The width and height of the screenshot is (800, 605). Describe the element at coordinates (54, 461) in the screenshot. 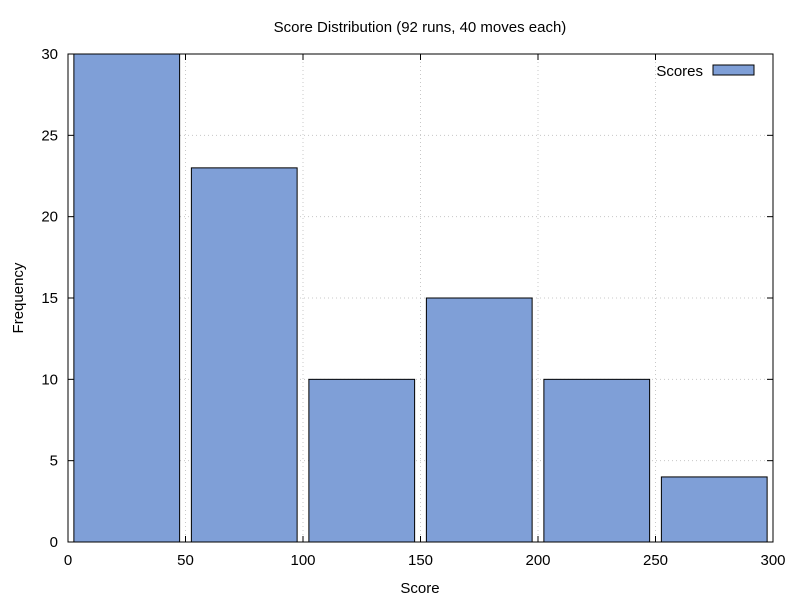

I see `y-tick-label-1: 5` at that location.